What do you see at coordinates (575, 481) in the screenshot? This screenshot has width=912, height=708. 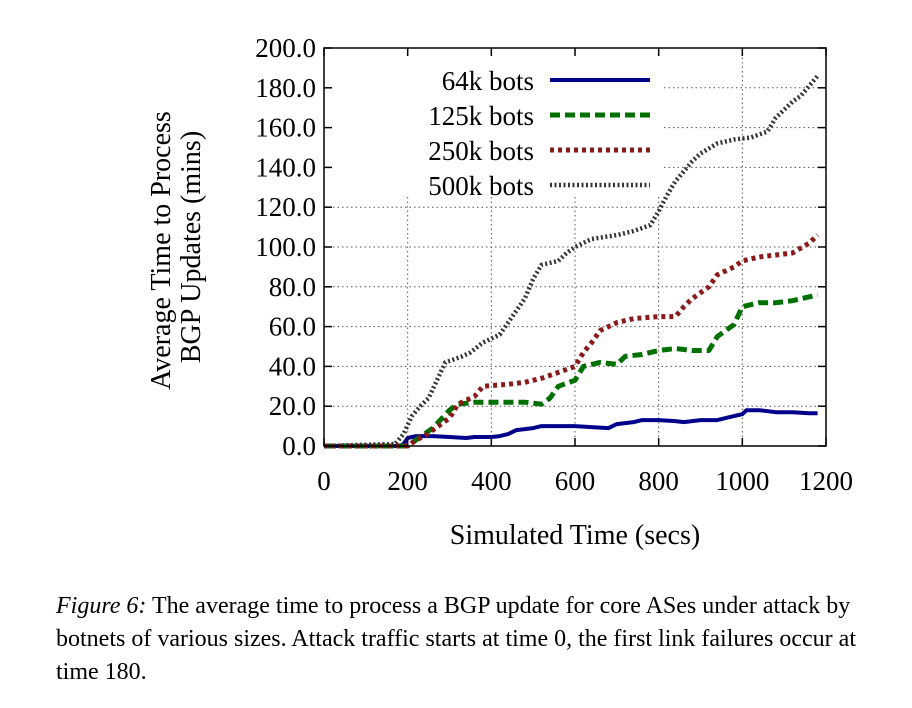 I see `x-tick-label: 600` at bounding box center [575, 481].